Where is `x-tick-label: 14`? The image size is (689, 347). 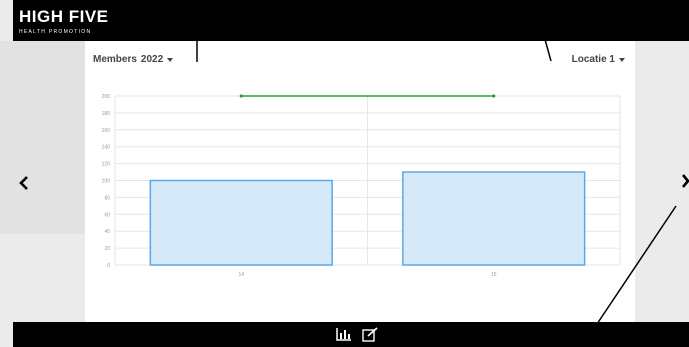
x-tick-label: 14 is located at coordinates (241, 275).